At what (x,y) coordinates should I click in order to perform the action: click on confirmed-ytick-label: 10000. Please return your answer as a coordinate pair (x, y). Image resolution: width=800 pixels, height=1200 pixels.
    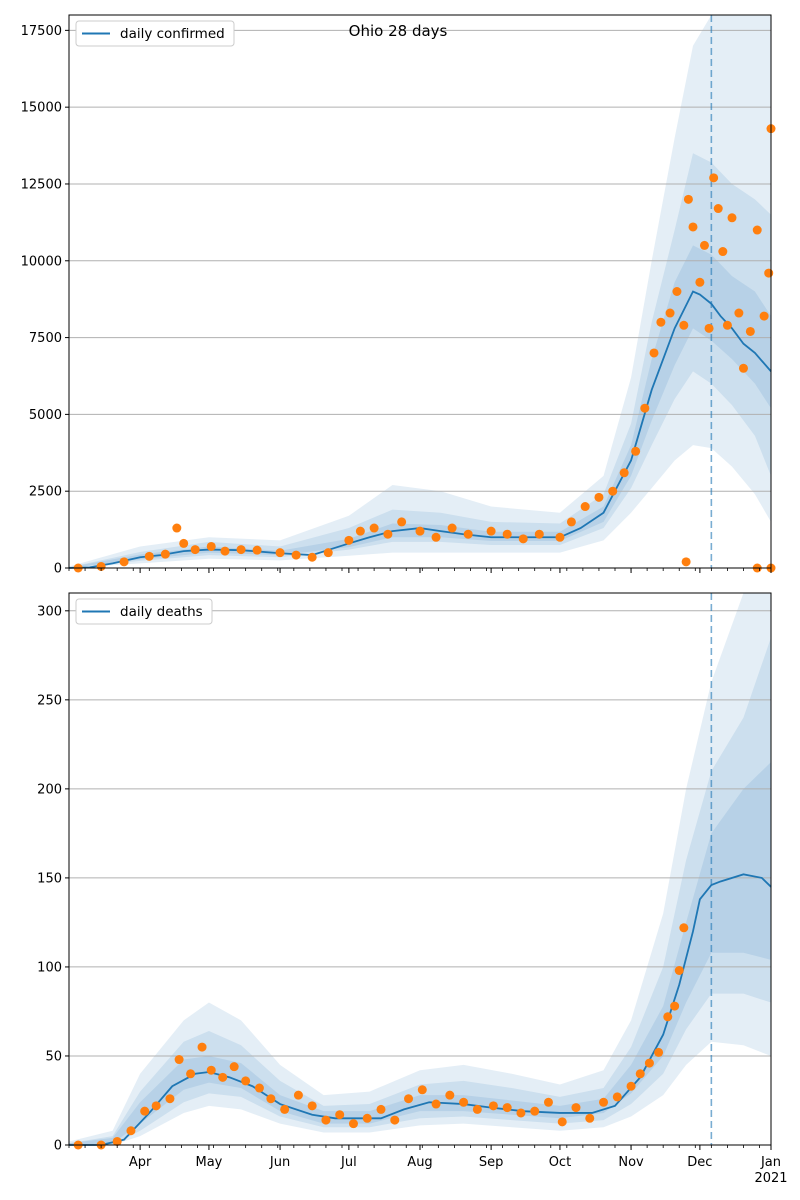
    Looking at the image, I should click on (41, 261).